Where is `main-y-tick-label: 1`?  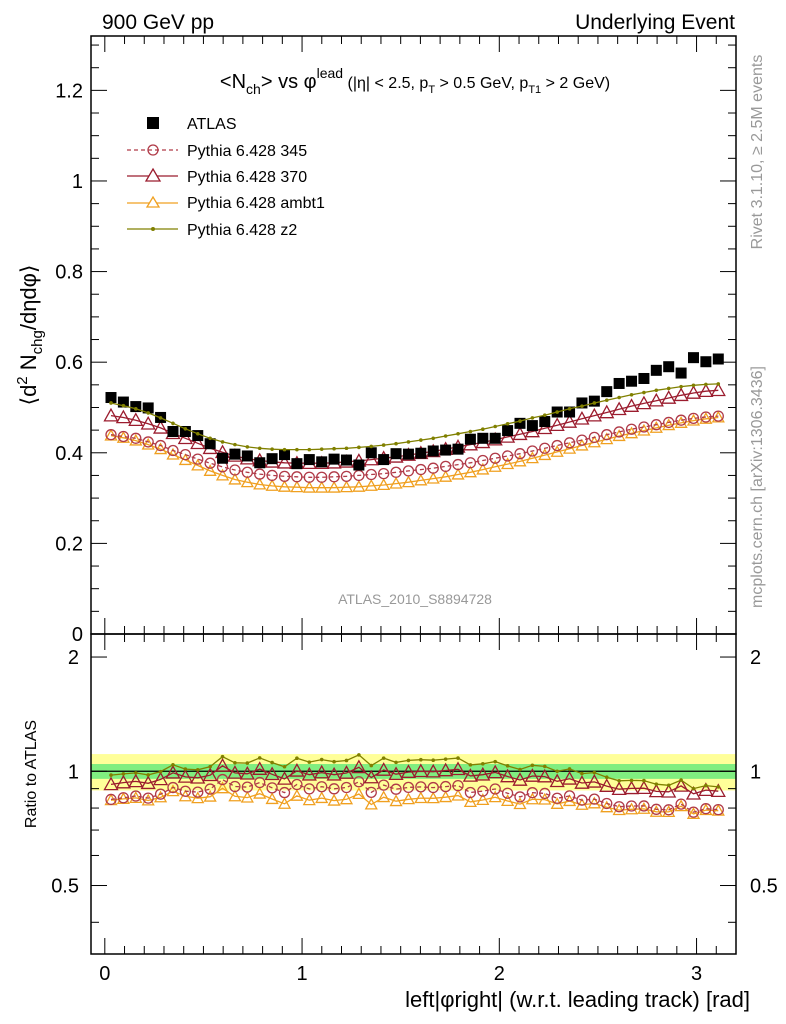
main-y-tick-label: 1 is located at coordinates (77, 182).